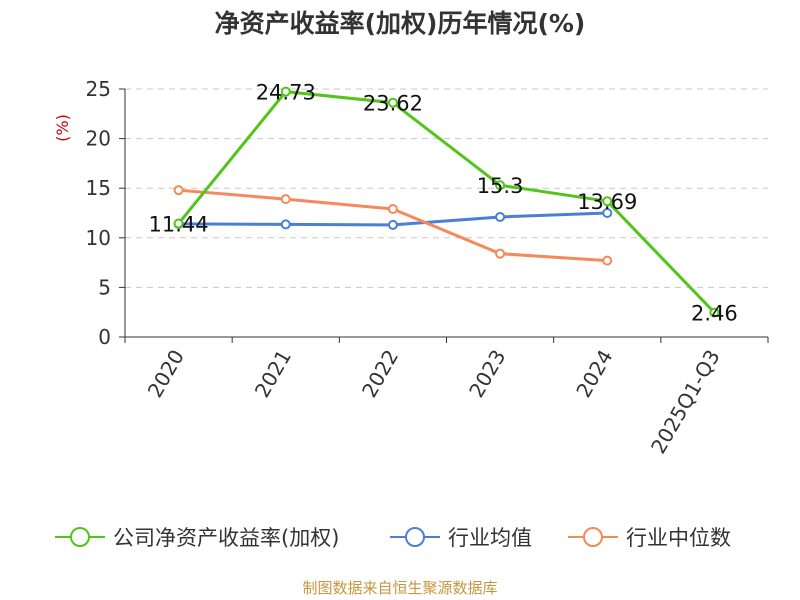  I want to click on y-axis-label: (%), so click(62, 128).